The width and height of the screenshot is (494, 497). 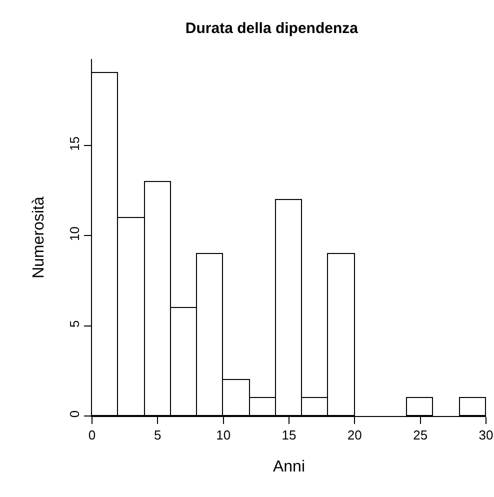 I want to click on y-tick-label: 5, so click(x=74, y=324).